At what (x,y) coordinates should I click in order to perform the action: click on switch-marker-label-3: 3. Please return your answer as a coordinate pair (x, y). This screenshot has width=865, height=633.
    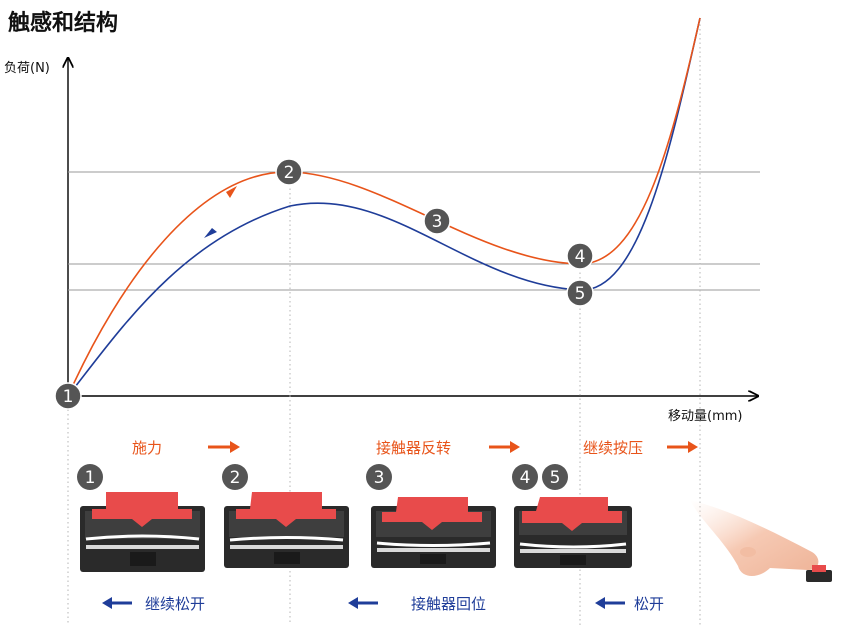
    Looking at the image, I should click on (379, 478).